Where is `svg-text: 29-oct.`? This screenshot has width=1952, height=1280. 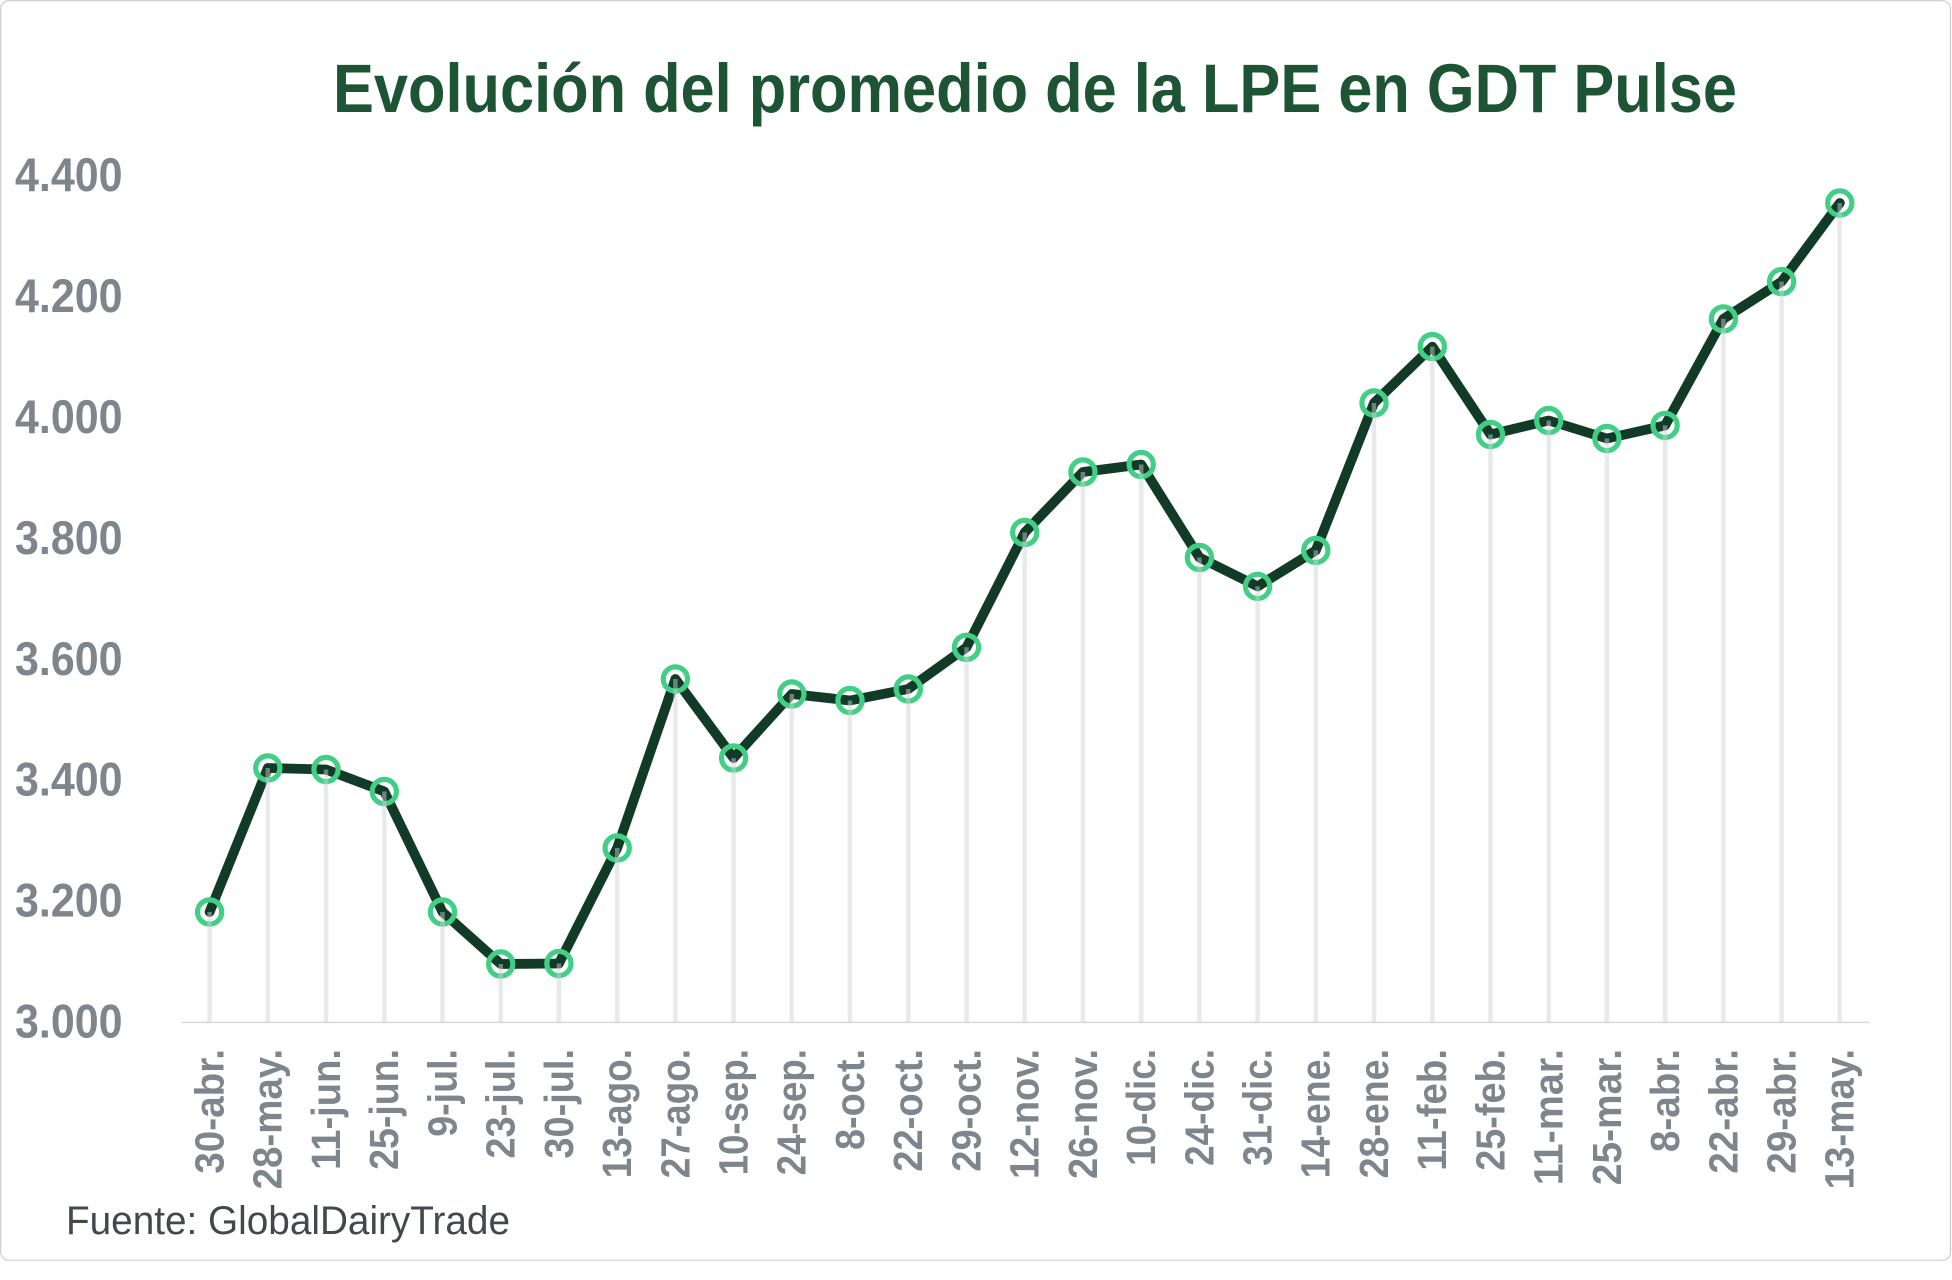 svg-text: 29-oct. is located at coordinates (966, 1110).